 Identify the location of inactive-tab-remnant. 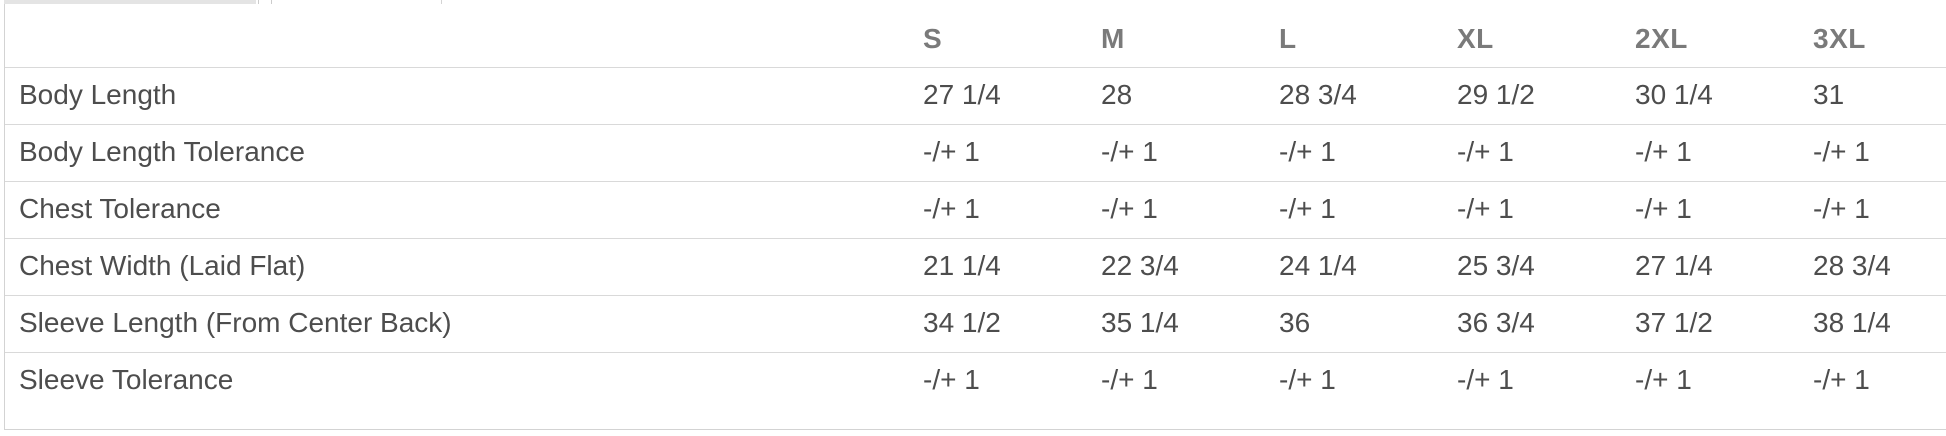
(130, 2).